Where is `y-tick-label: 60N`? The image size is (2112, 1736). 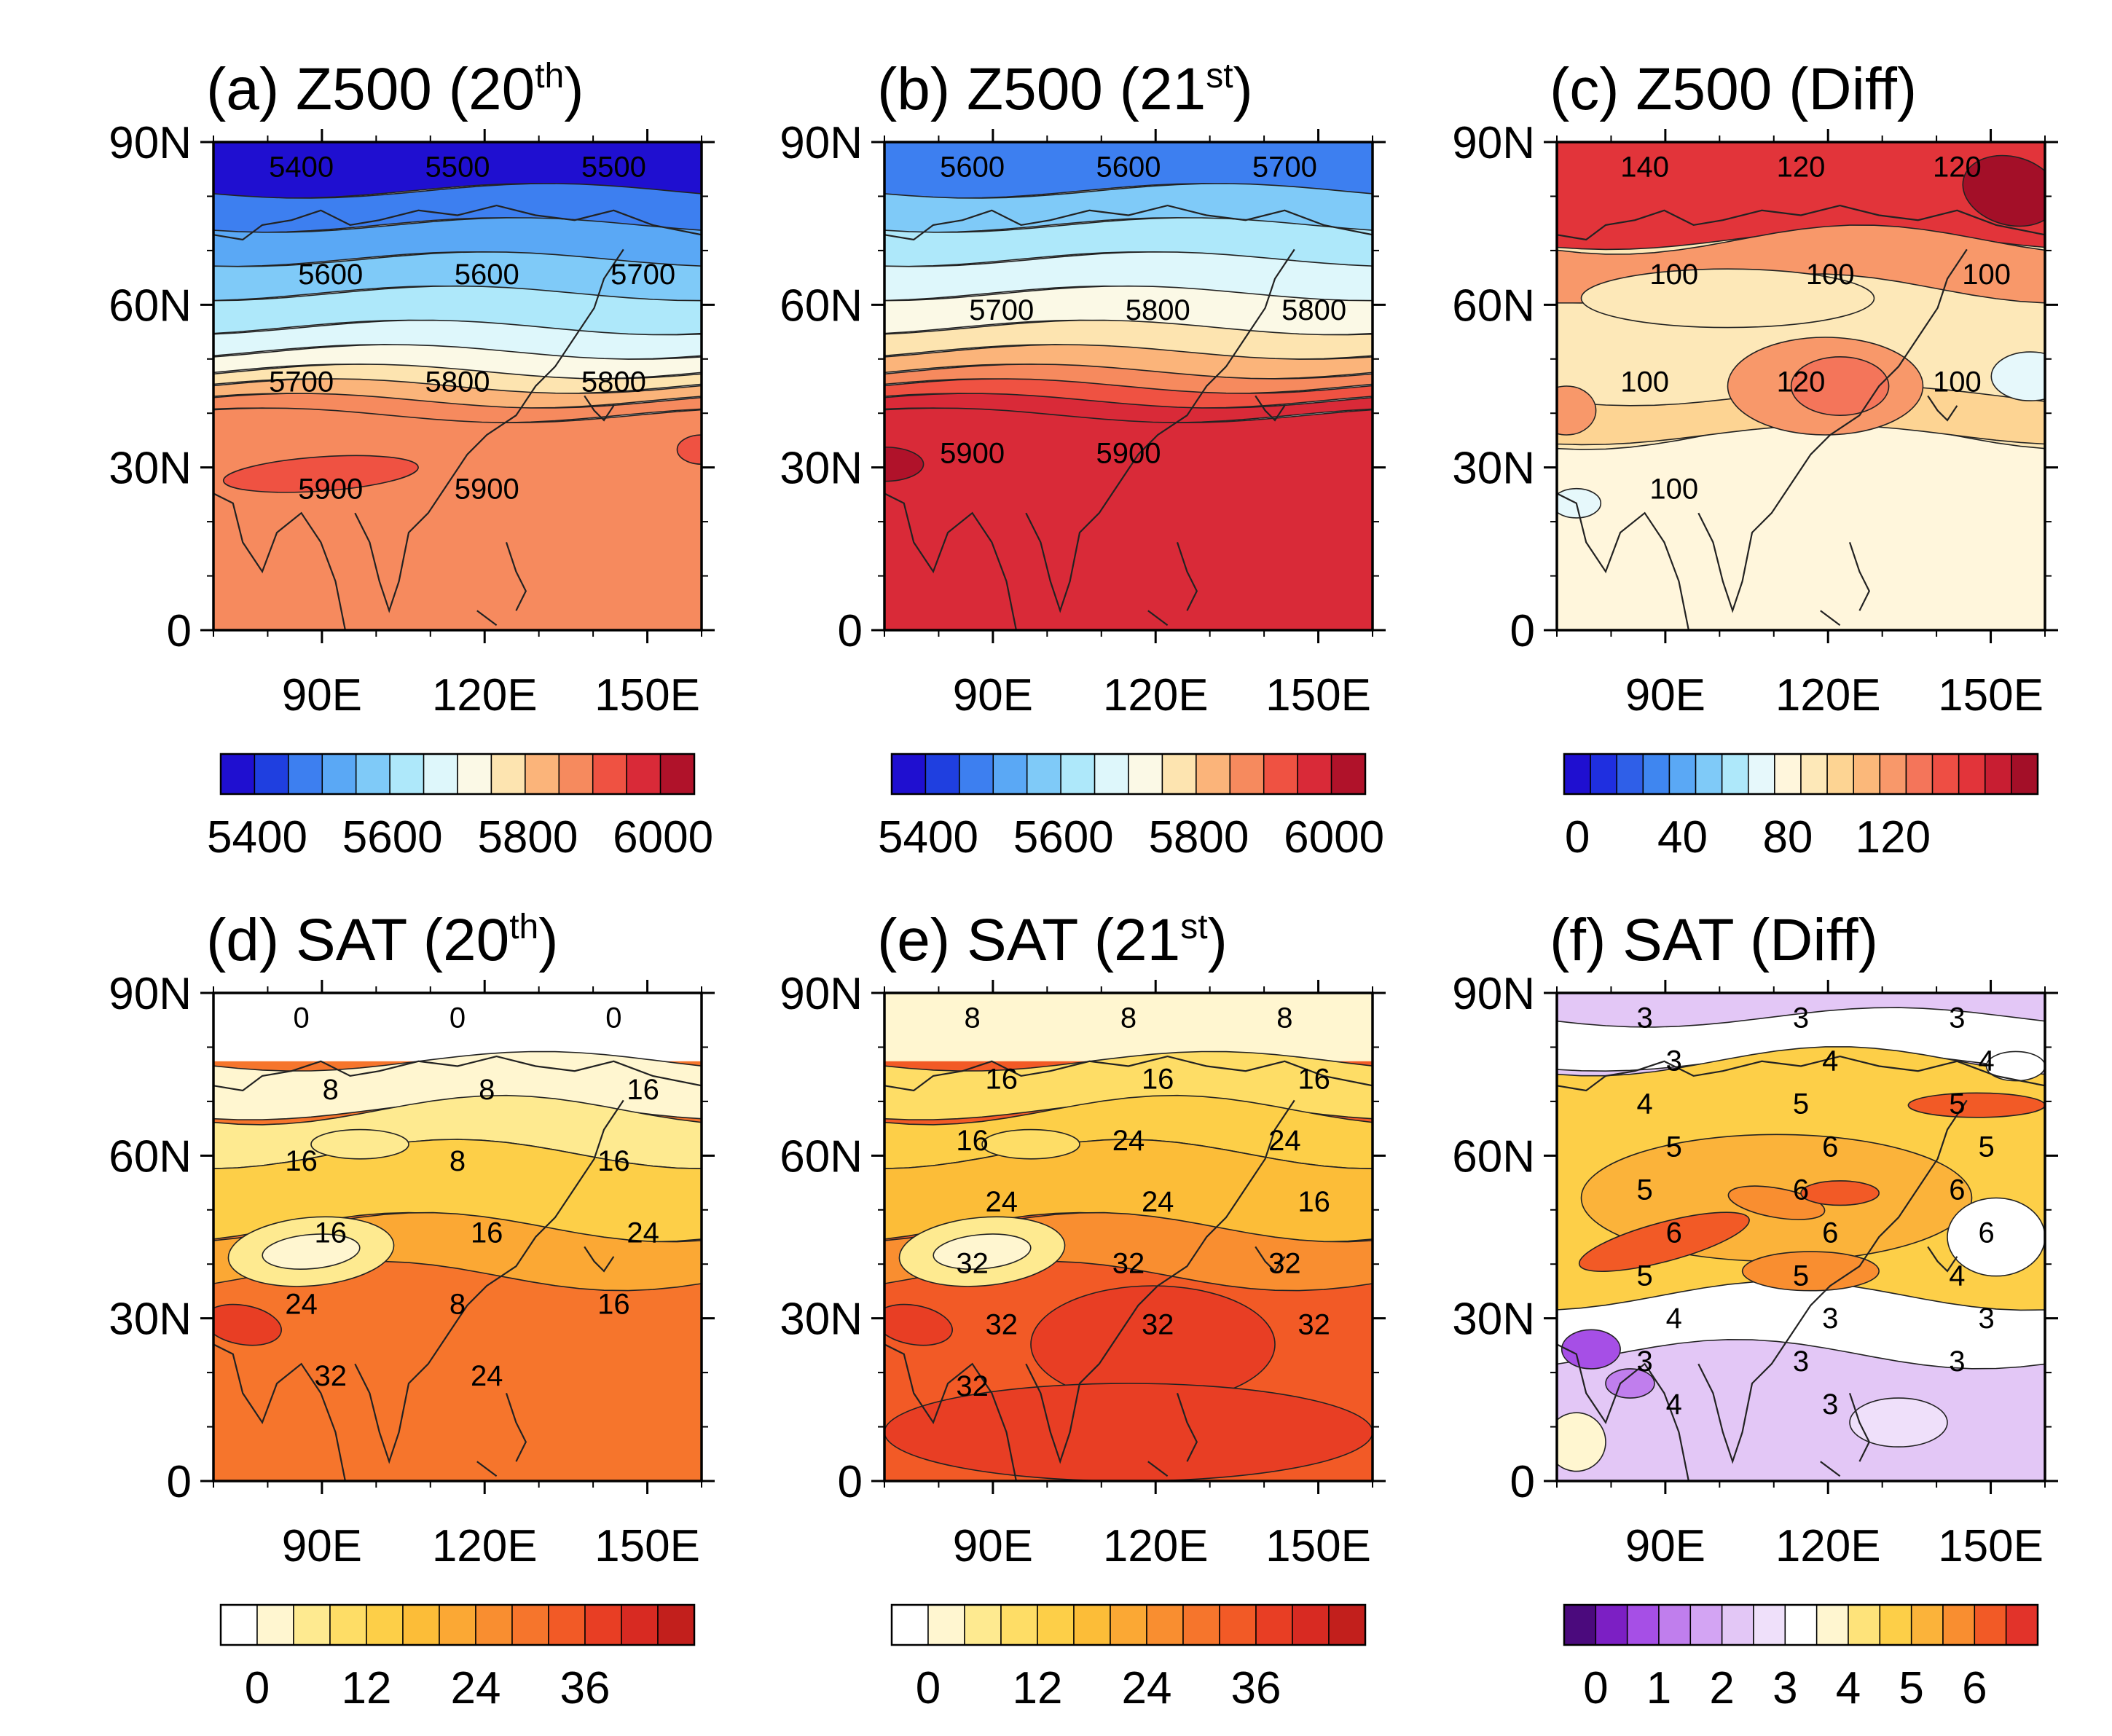 y-tick-label: 60N is located at coordinates (150, 1156).